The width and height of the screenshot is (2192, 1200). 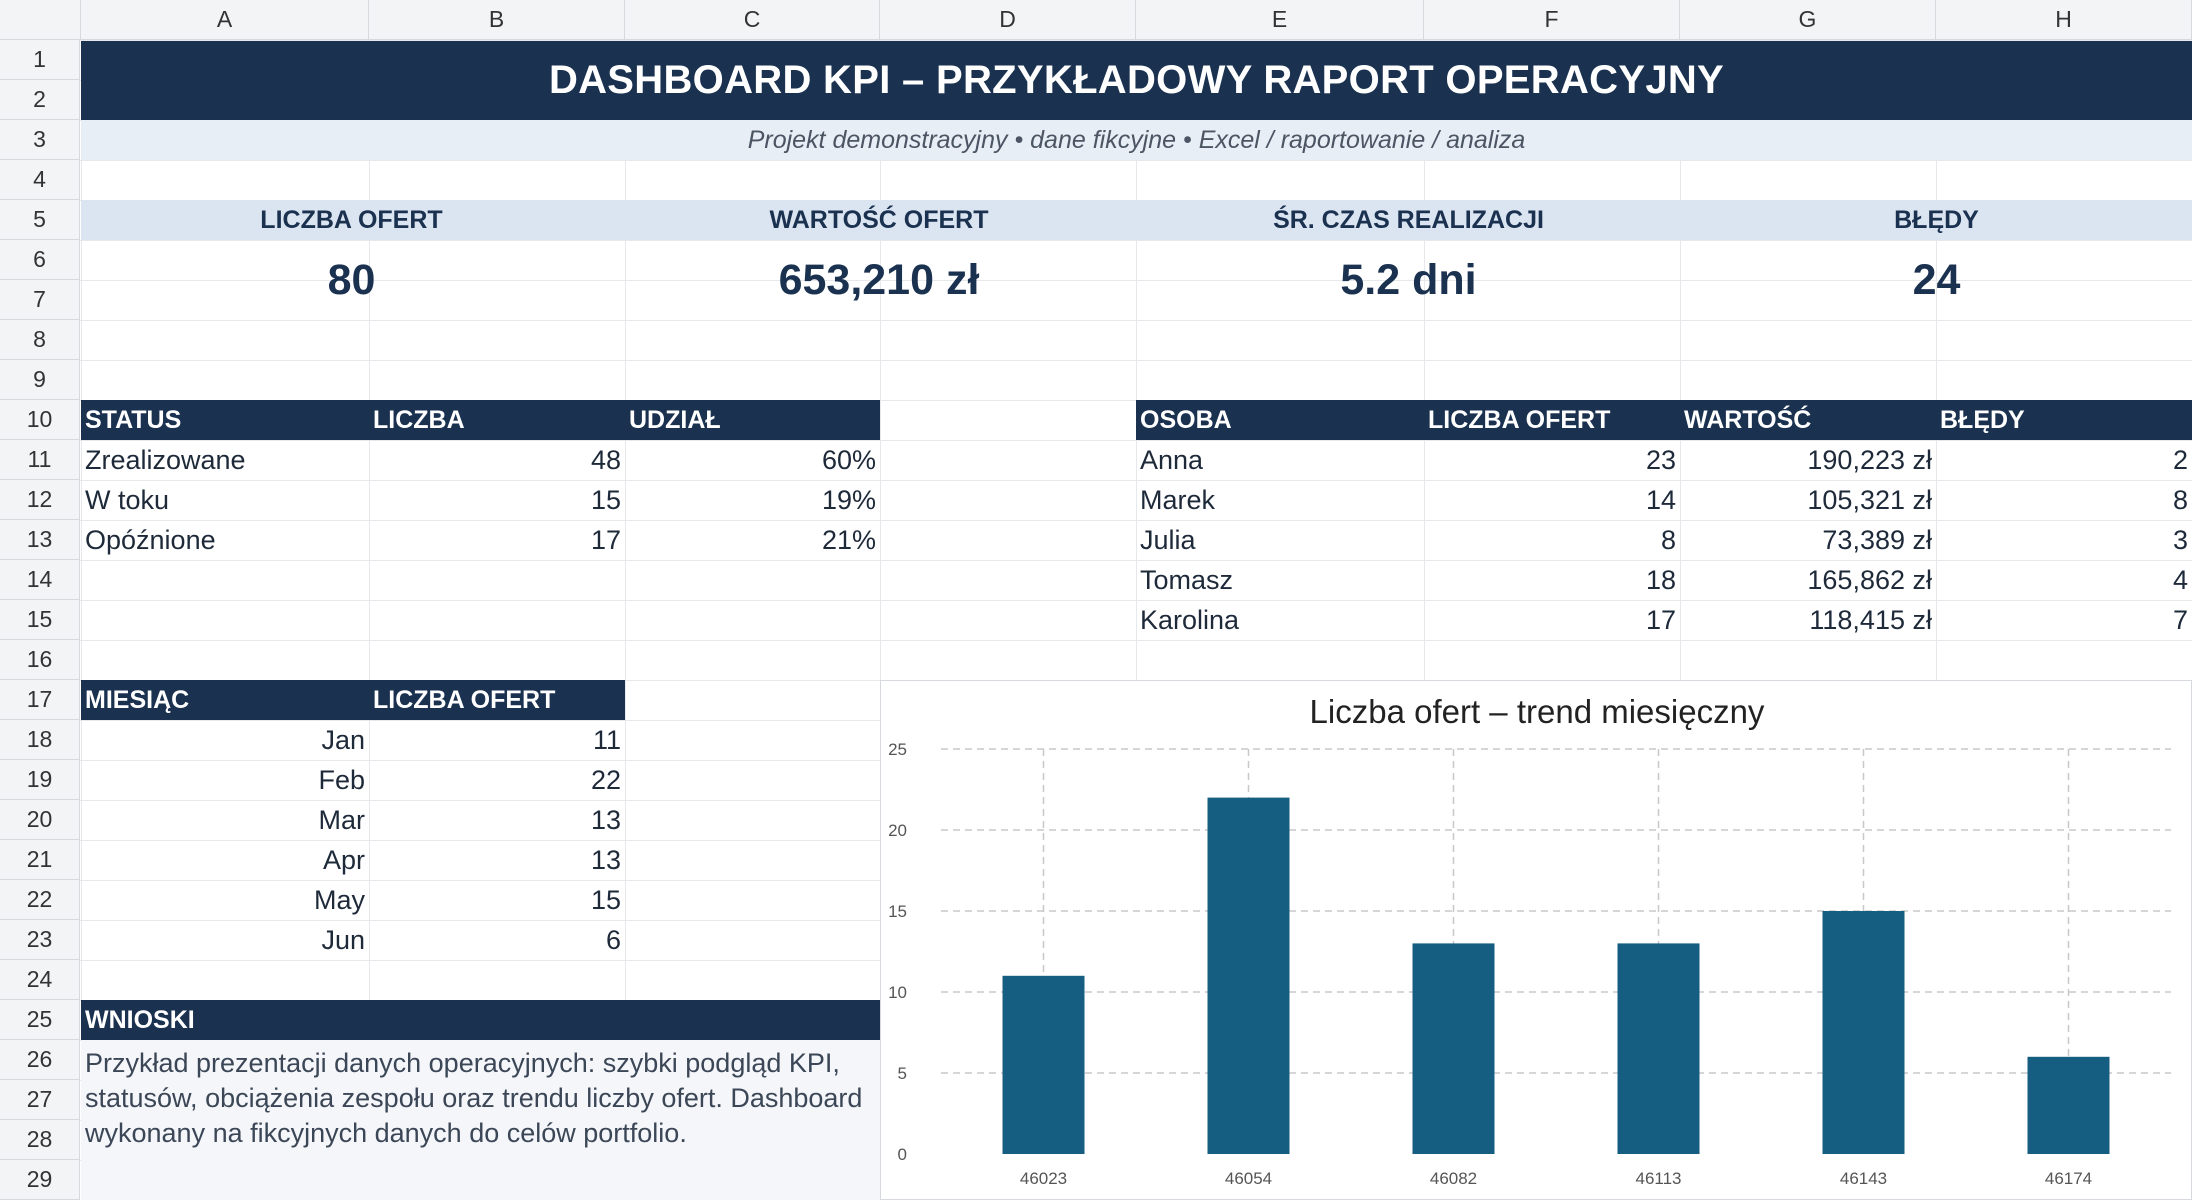 What do you see at coordinates (613, 939) in the screenshot?
I see `month-offers-cell: 6` at bounding box center [613, 939].